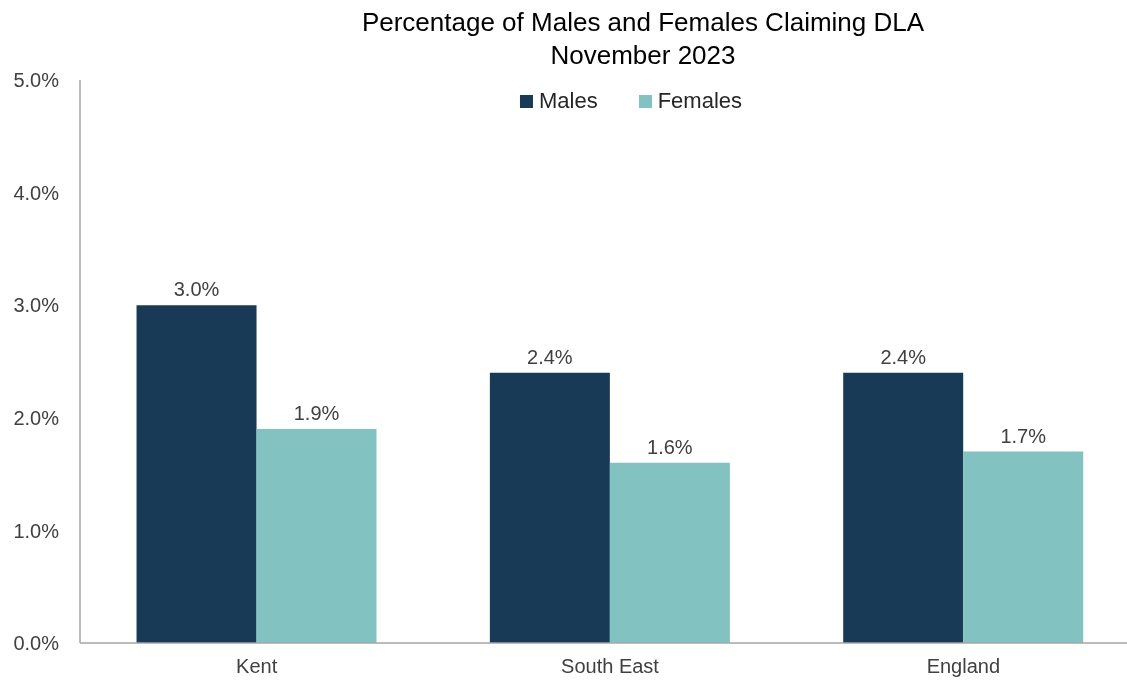  I want to click on y-tick-label: 4.0%, so click(36, 192).